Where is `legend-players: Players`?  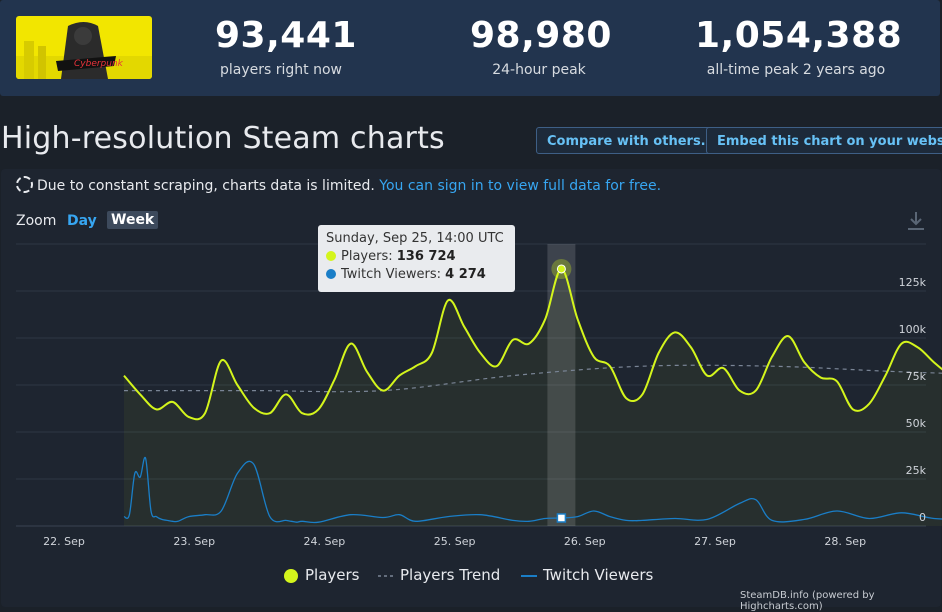
legend-players: Players is located at coordinates (321, 575).